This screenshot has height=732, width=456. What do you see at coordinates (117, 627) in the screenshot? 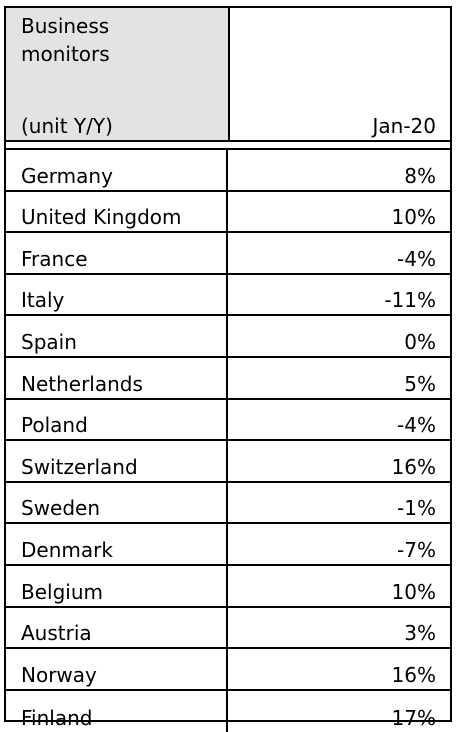
I see `country-cell: Austria` at bounding box center [117, 627].